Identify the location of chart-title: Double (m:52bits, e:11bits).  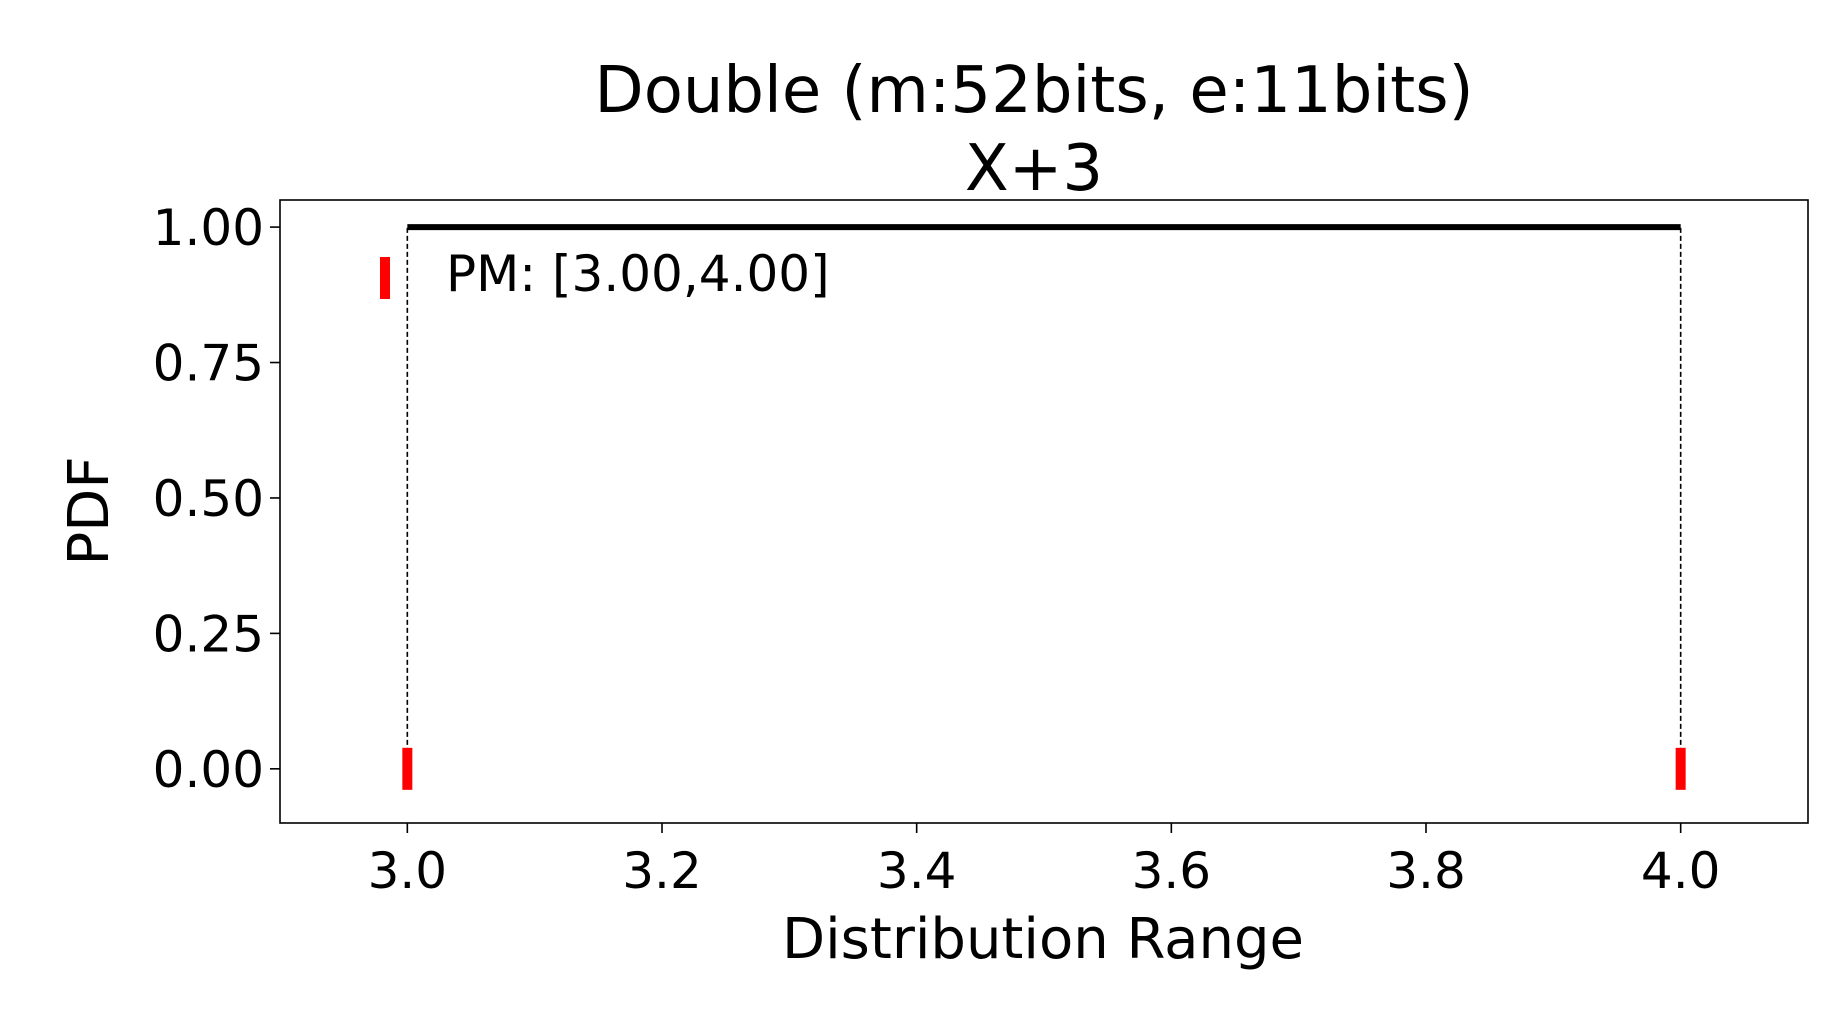
(1033, 91).